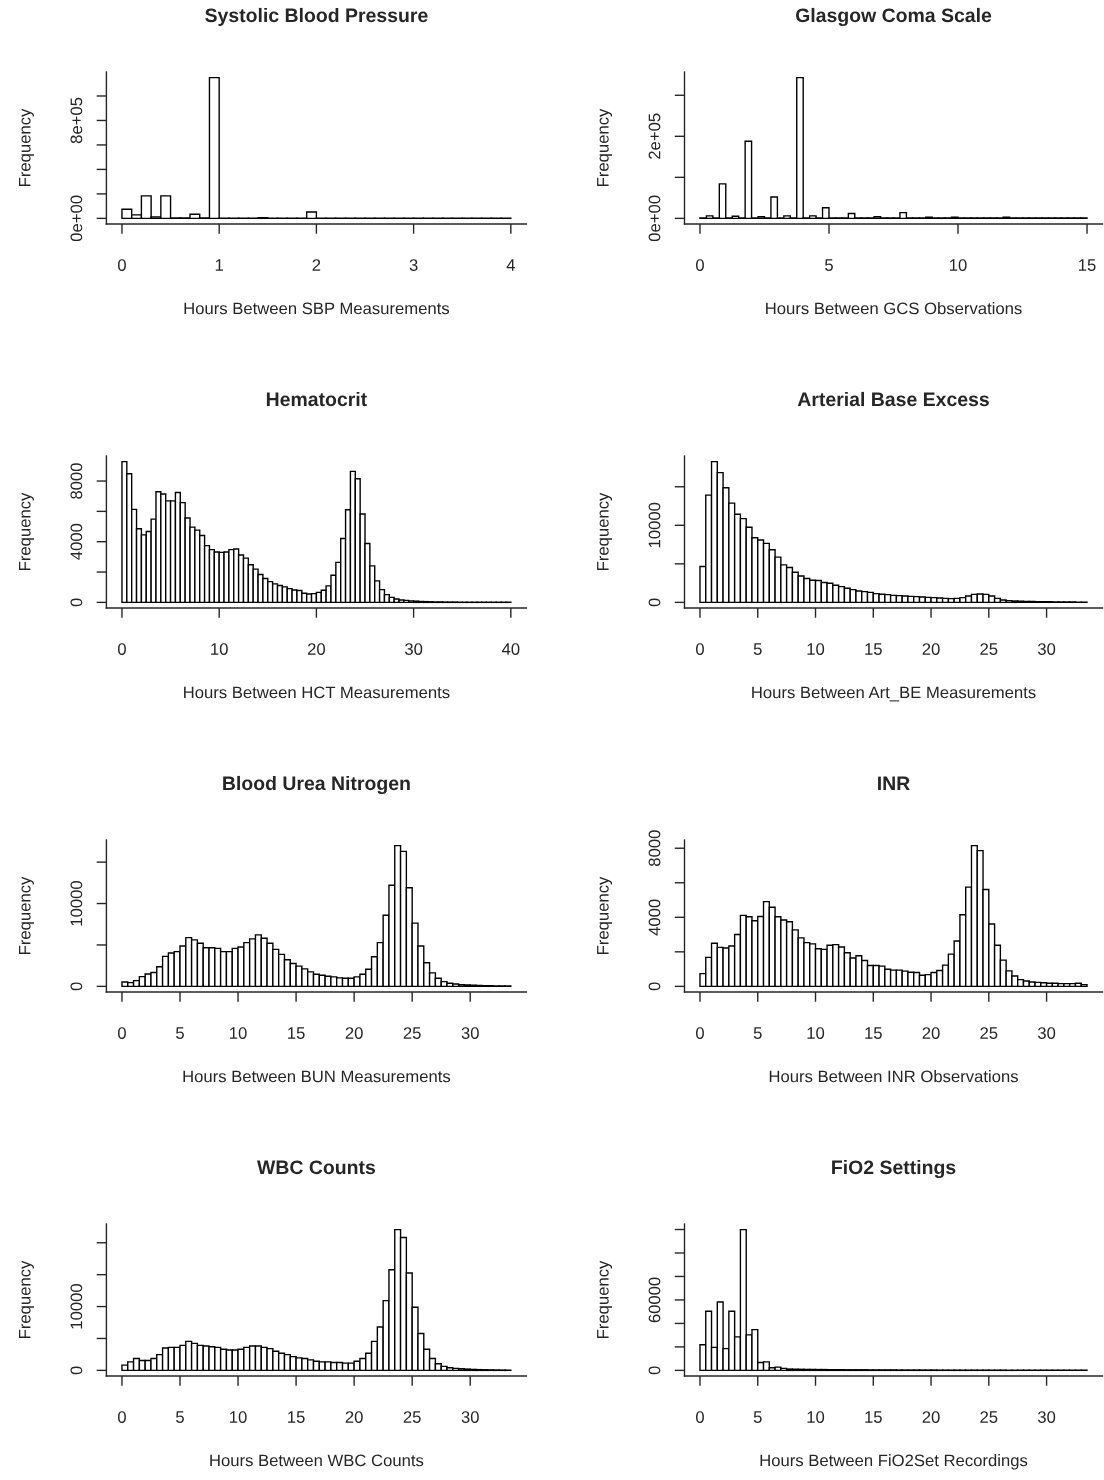  Describe the element at coordinates (510, 265) in the screenshot. I see `x-tick-label: 4` at that location.